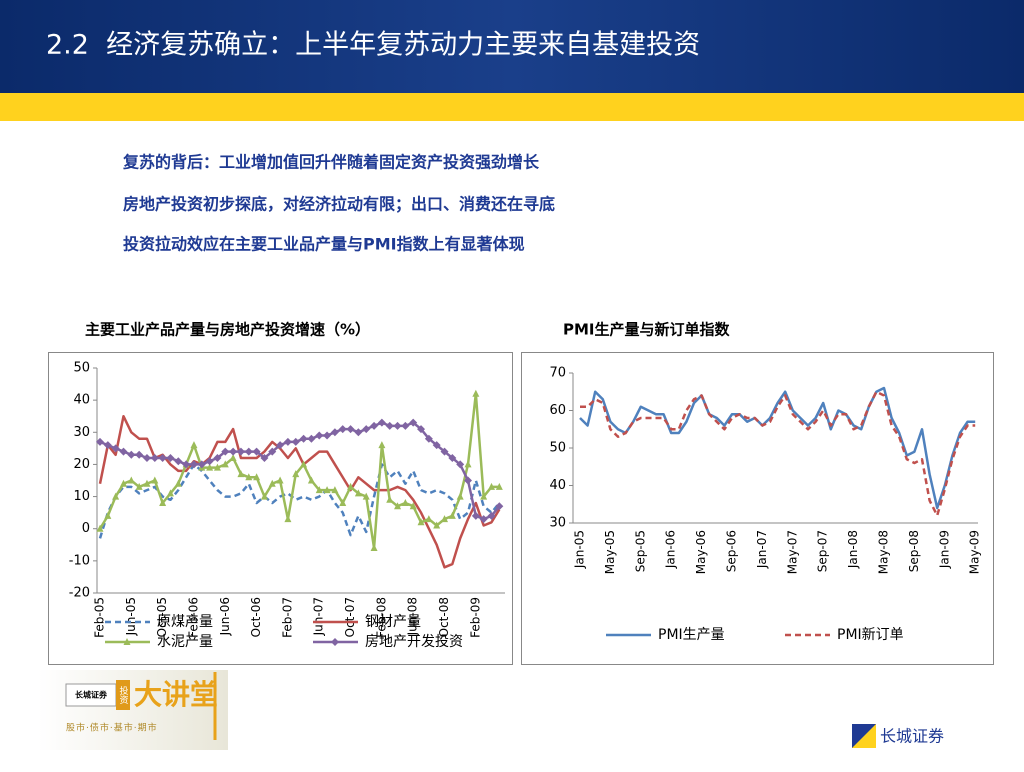 The image size is (1024, 772). What do you see at coordinates (580, 549) in the screenshot?
I see `x-tick-label: Jan-05` at bounding box center [580, 549].